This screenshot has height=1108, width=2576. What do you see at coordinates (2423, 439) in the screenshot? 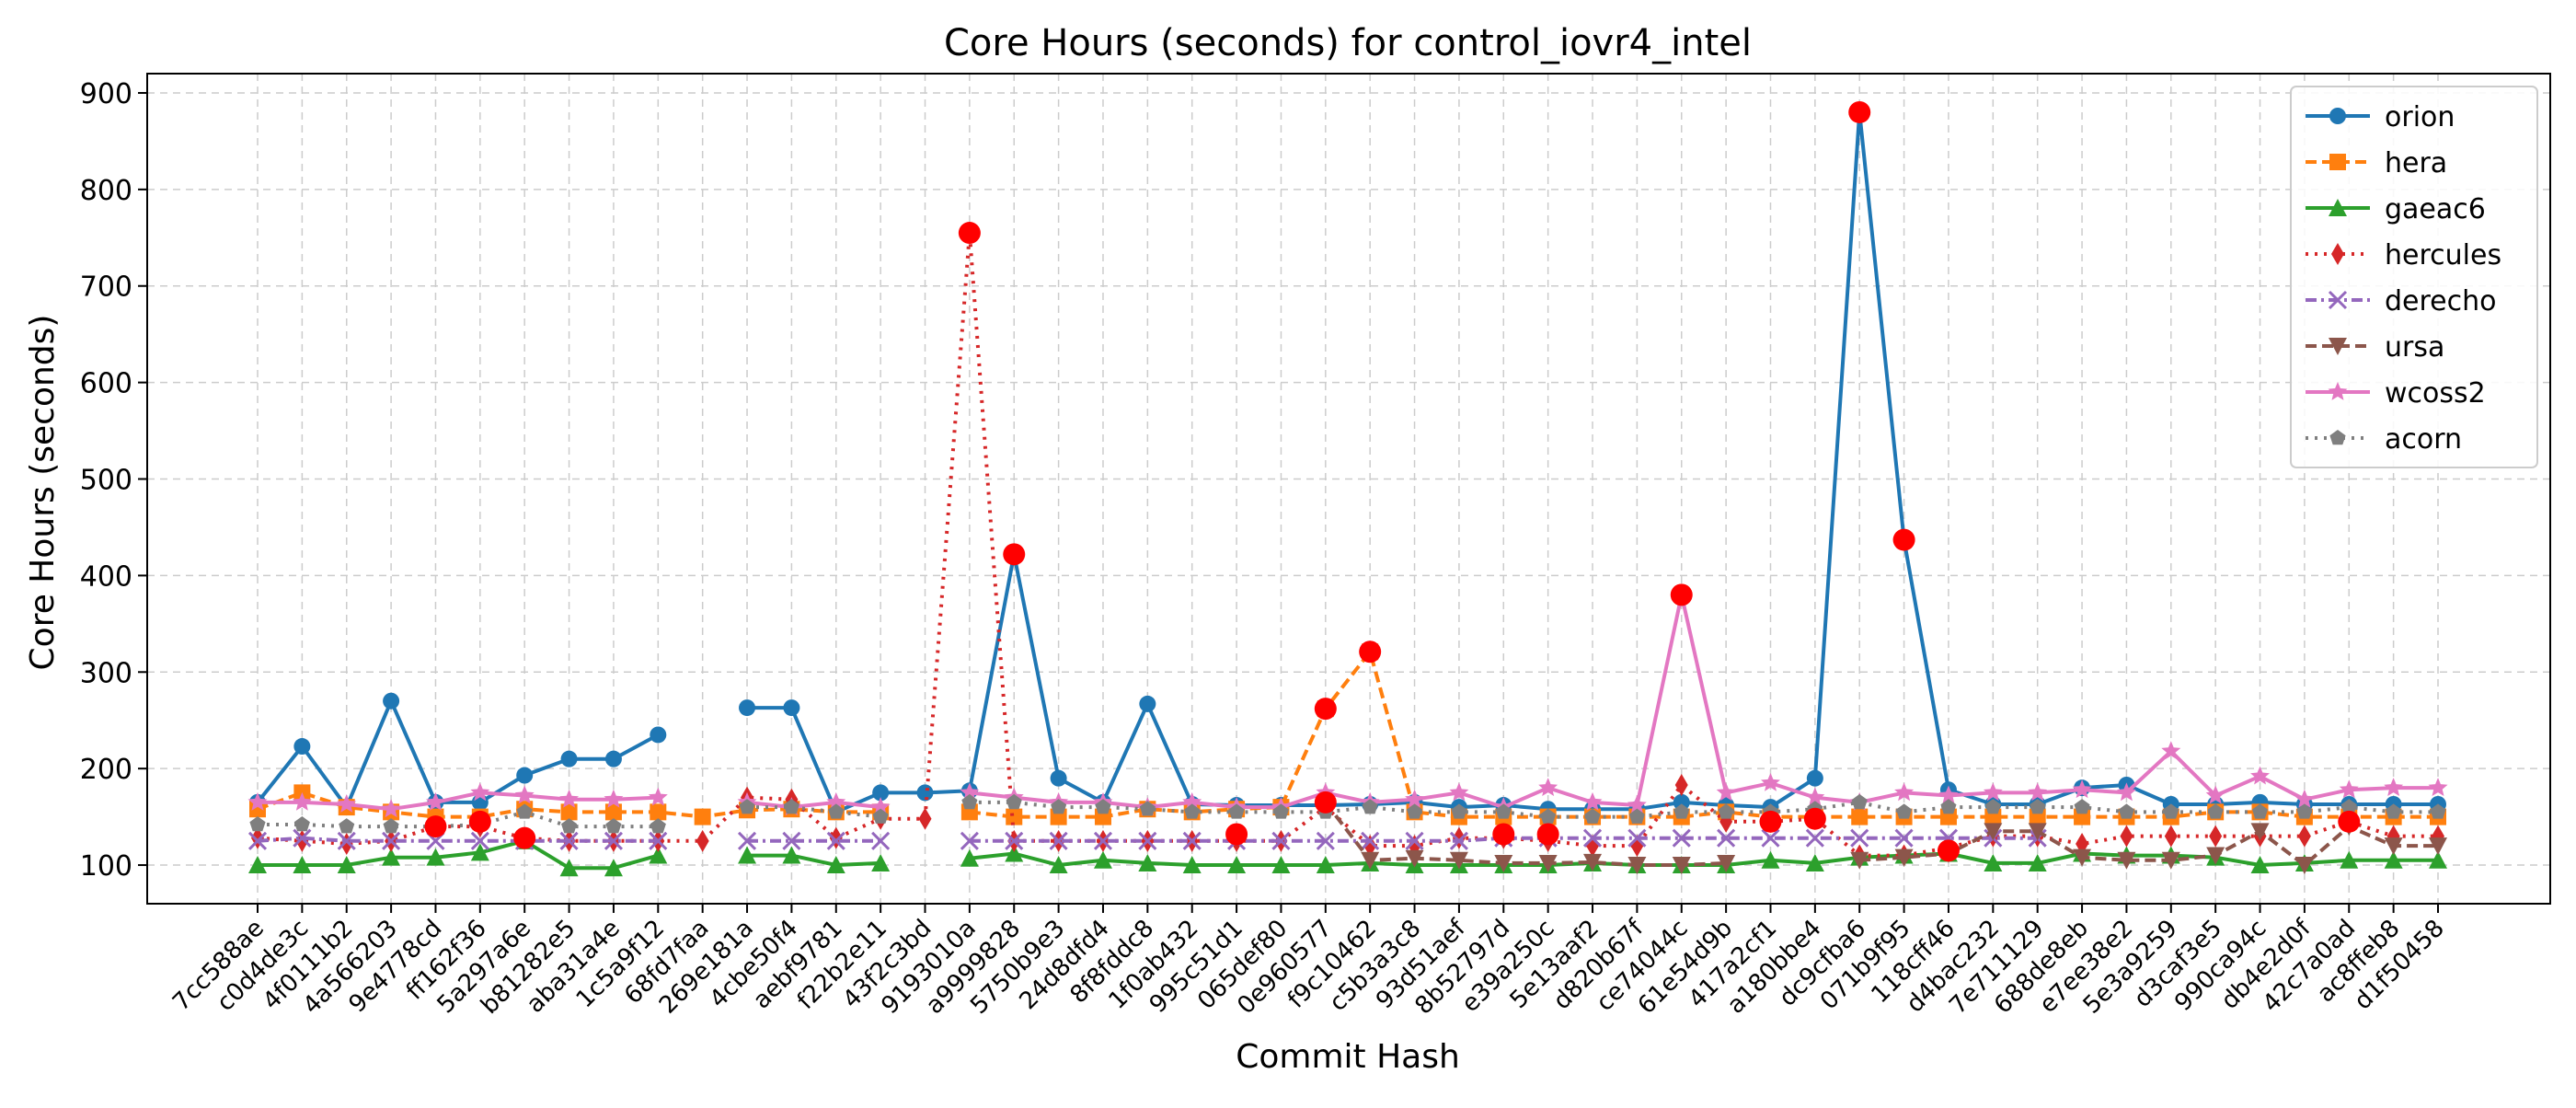
I see `legend-label: acorn` at bounding box center [2423, 439].